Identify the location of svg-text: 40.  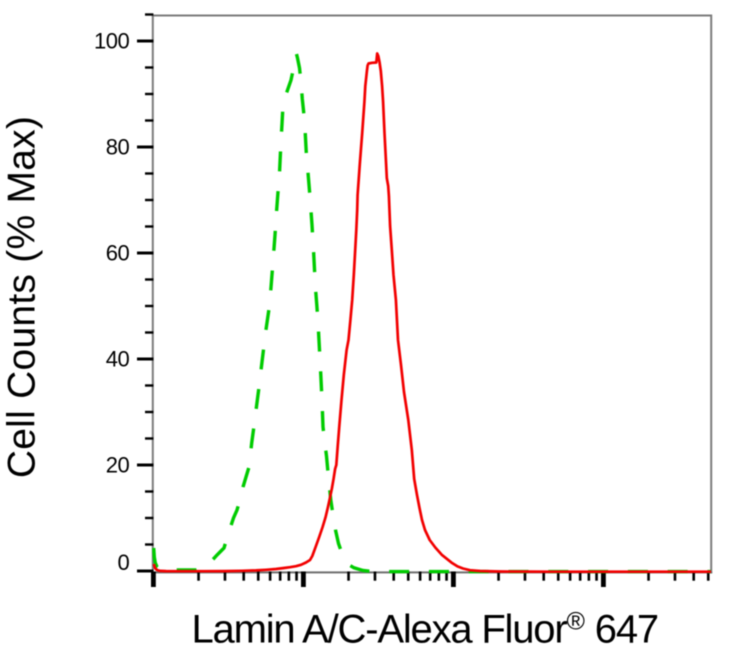
(118, 359).